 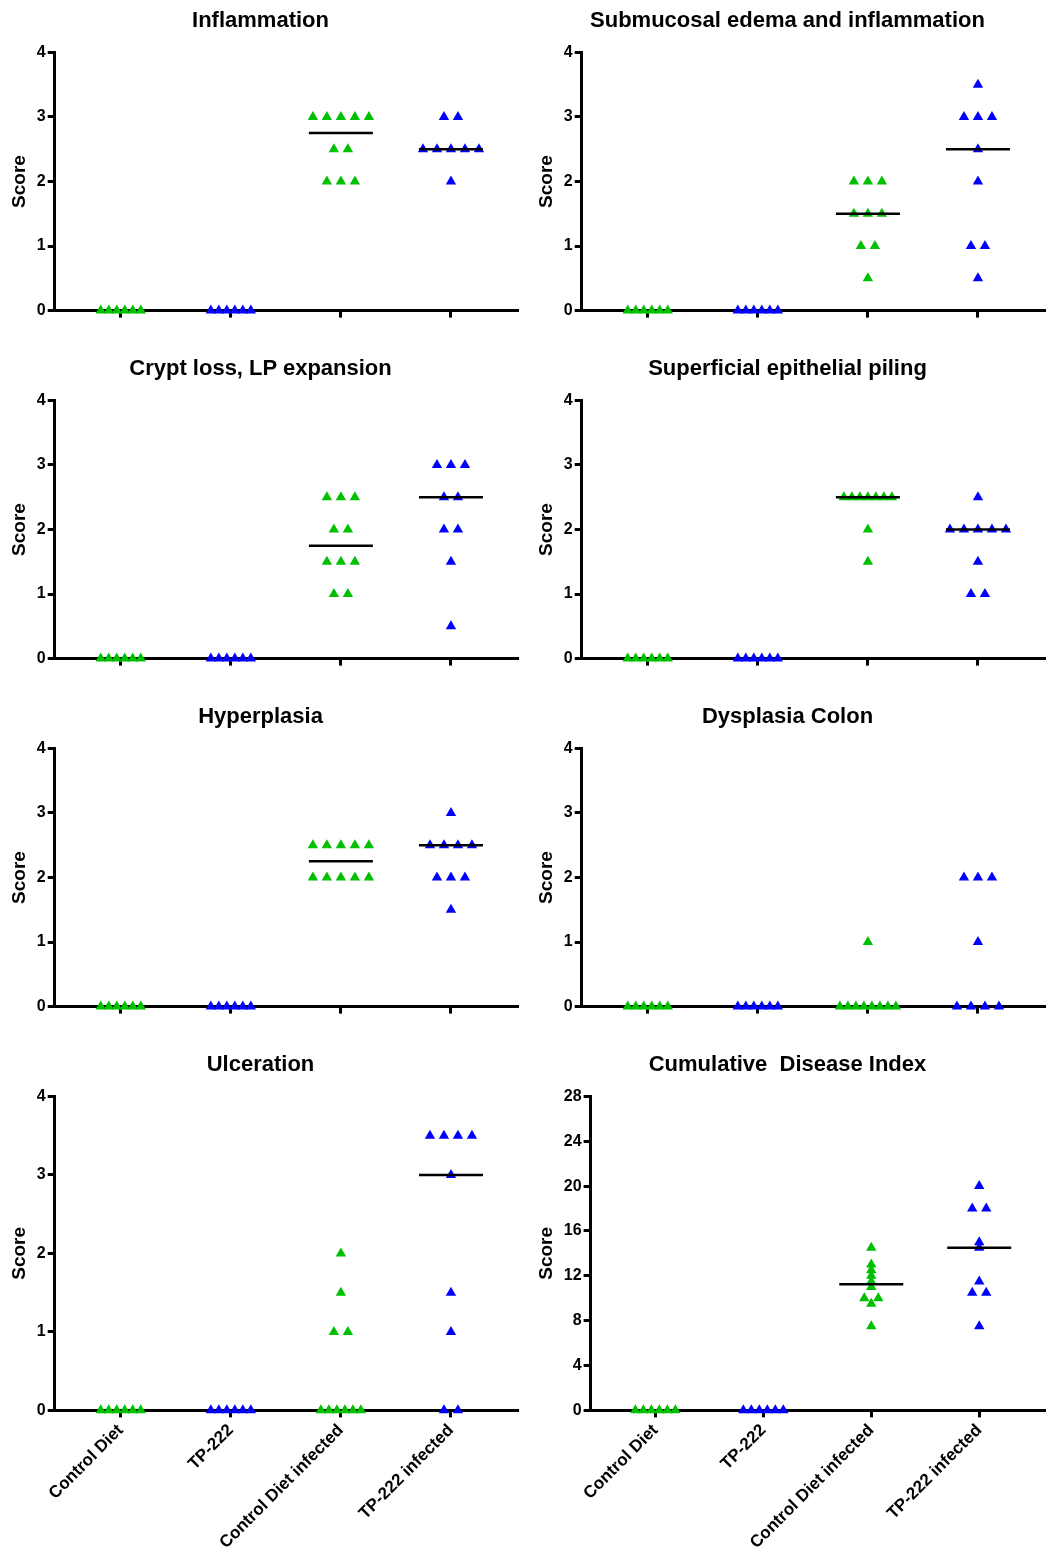 What do you see at coordinates (260, 1064) in the screenshot?
I see `chart-title: Ulceration` at bounding box center [260, 1064].